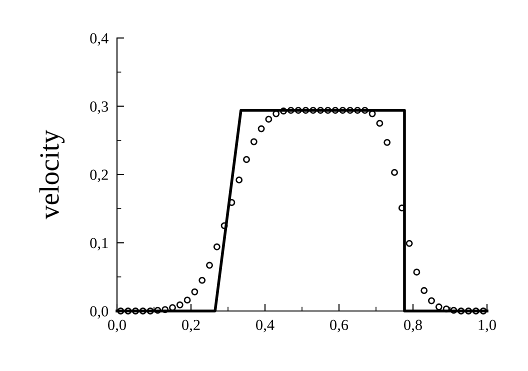 The image size is (528, 371). What do you see at coordinates (265, 326) in the screenshot?
I see `x-tick-label: 0,4` at bounding box center [265, 326].